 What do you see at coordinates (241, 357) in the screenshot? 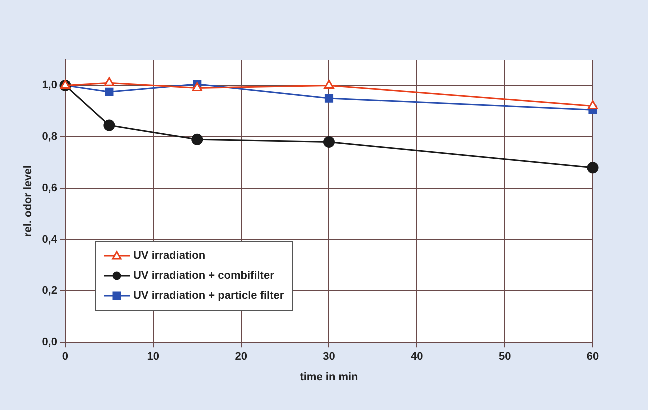
I see `x-tick-label: 20` at bounding box center [241, 357].